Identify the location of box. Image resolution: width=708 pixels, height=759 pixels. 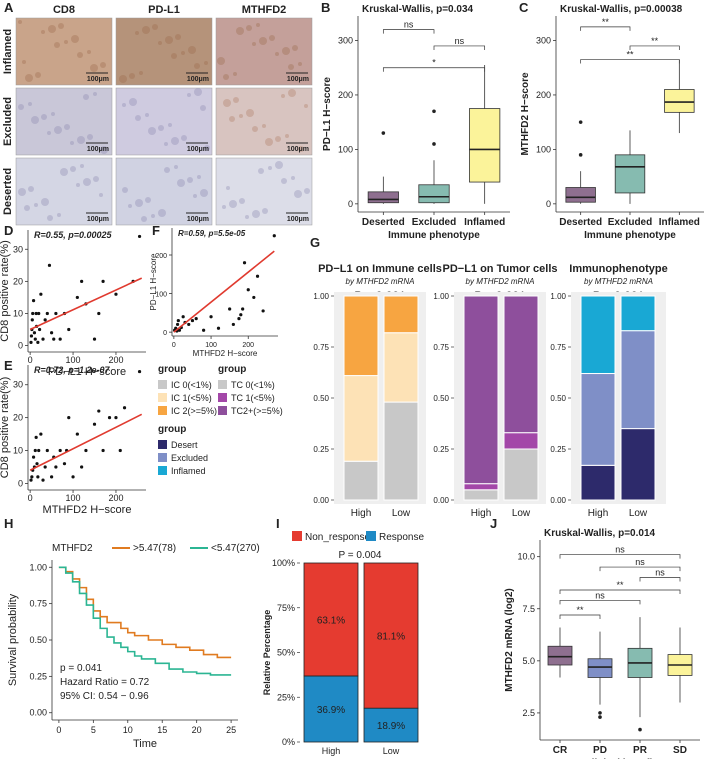
(580, 195).